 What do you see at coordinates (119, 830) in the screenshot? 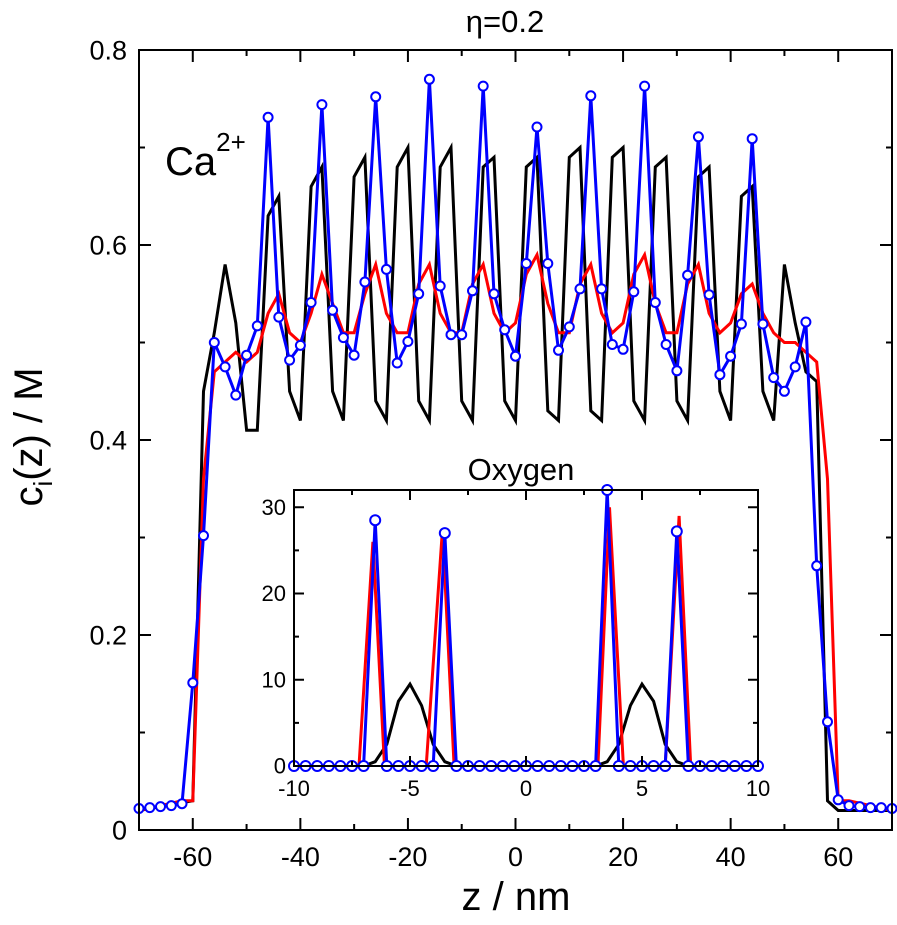
I see `main-y-tick-label: 0` at bounding box center [119, 830].